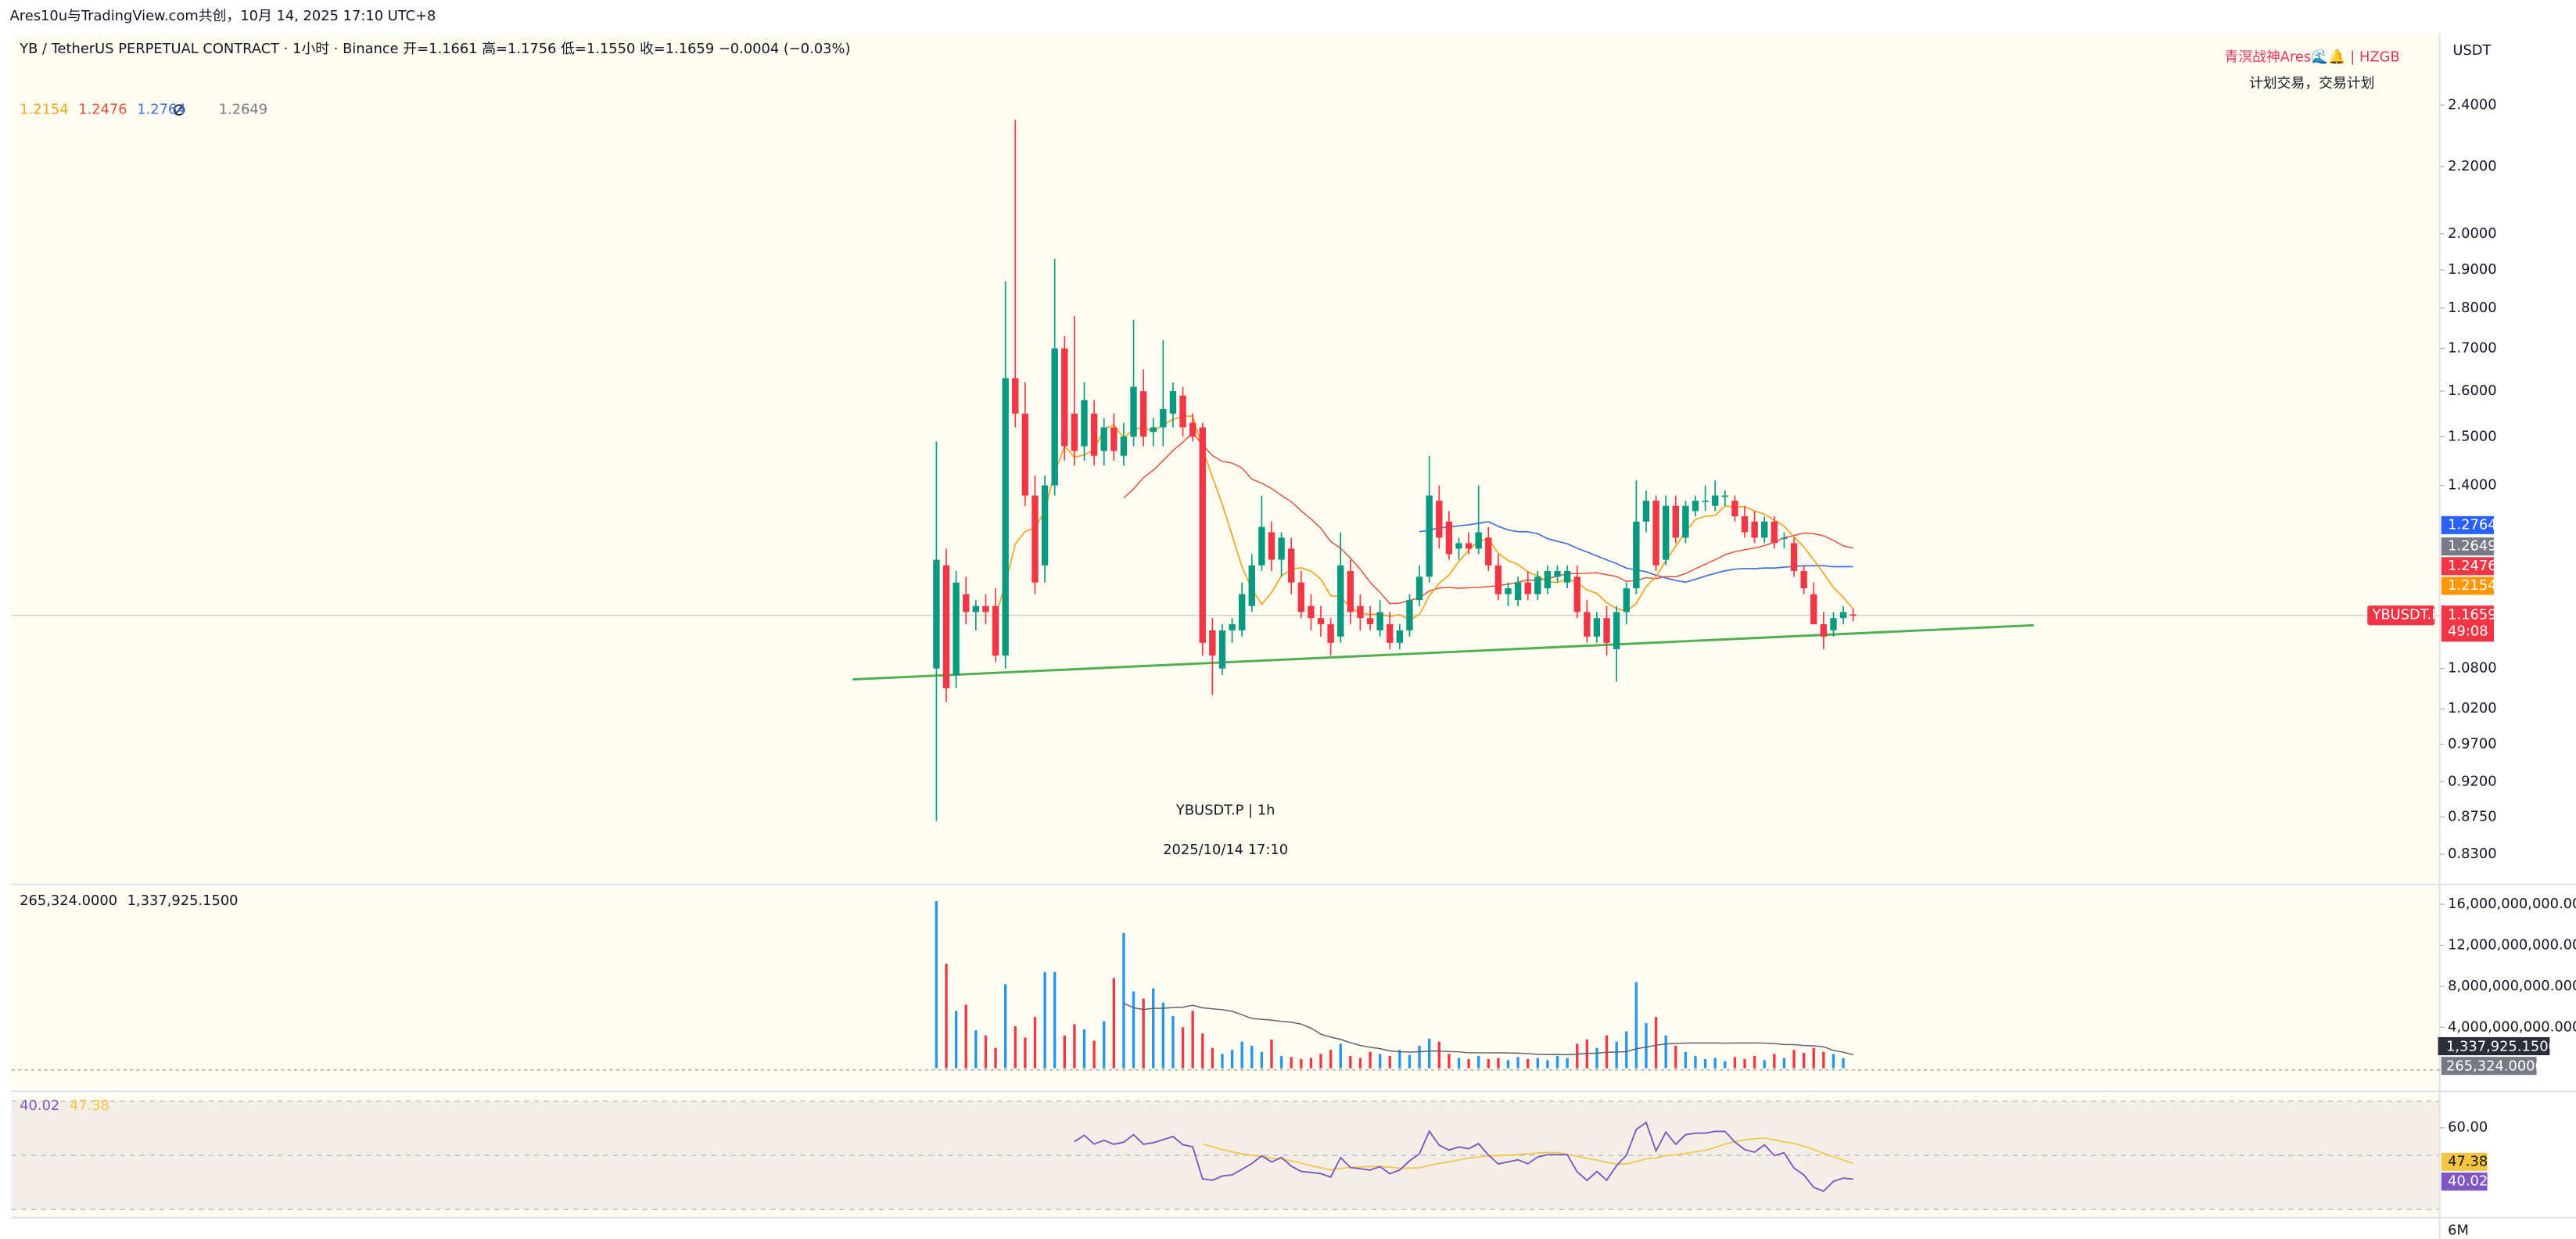 The height and width of the screenshot is (1239, 2576). What do you see at coordinates (2312, 83) in the screenshot?
I see `motto: 计划交易，交易计划` at bounding box center [2312, 83].